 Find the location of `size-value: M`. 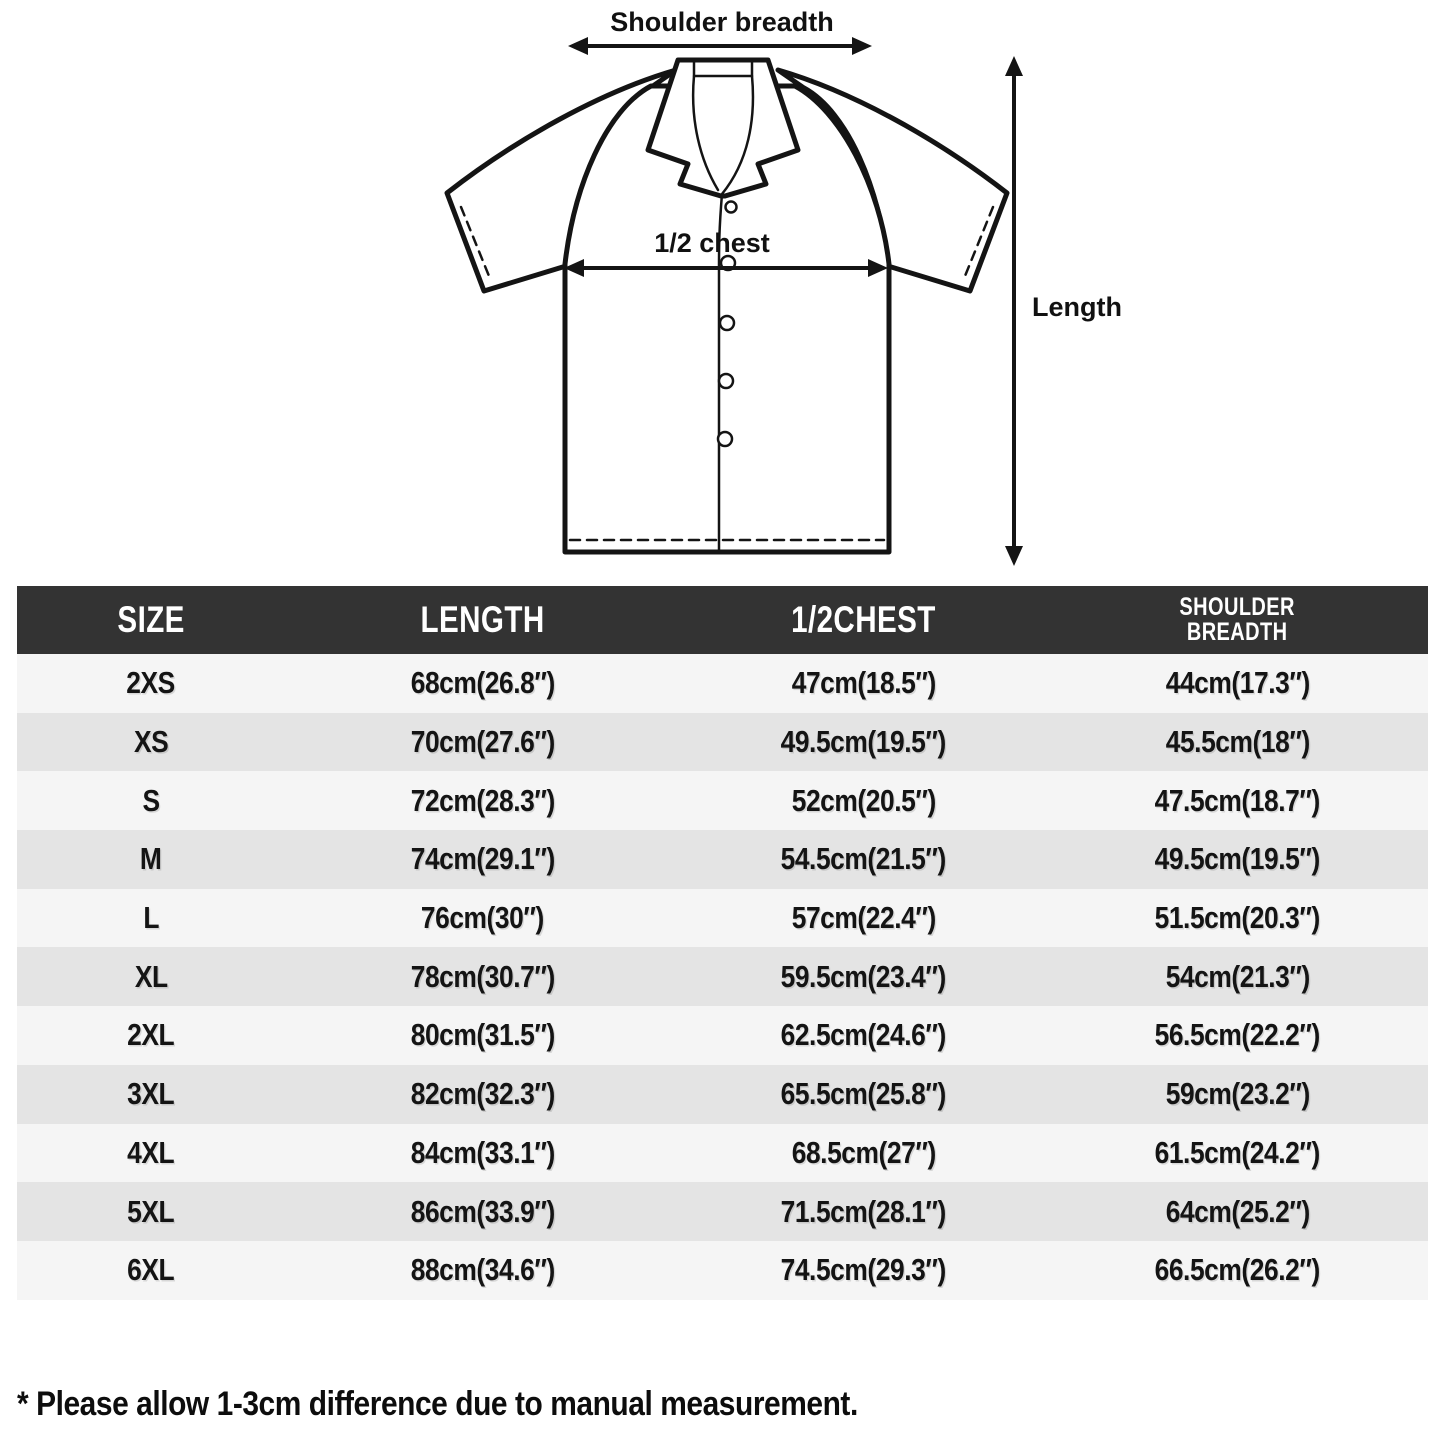

size-value: M is located at coordinates (151, 859).